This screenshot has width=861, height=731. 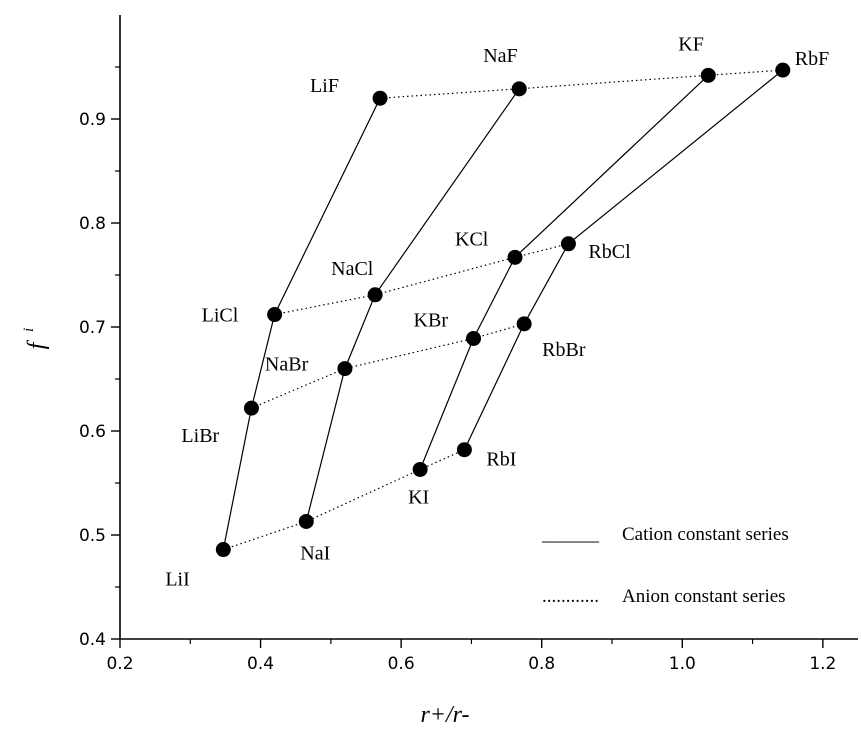 What do you see at coordinates (431, 320) in the screenshot?
I see `point-label-kbr: KBr` at bounding box center [431, 320].